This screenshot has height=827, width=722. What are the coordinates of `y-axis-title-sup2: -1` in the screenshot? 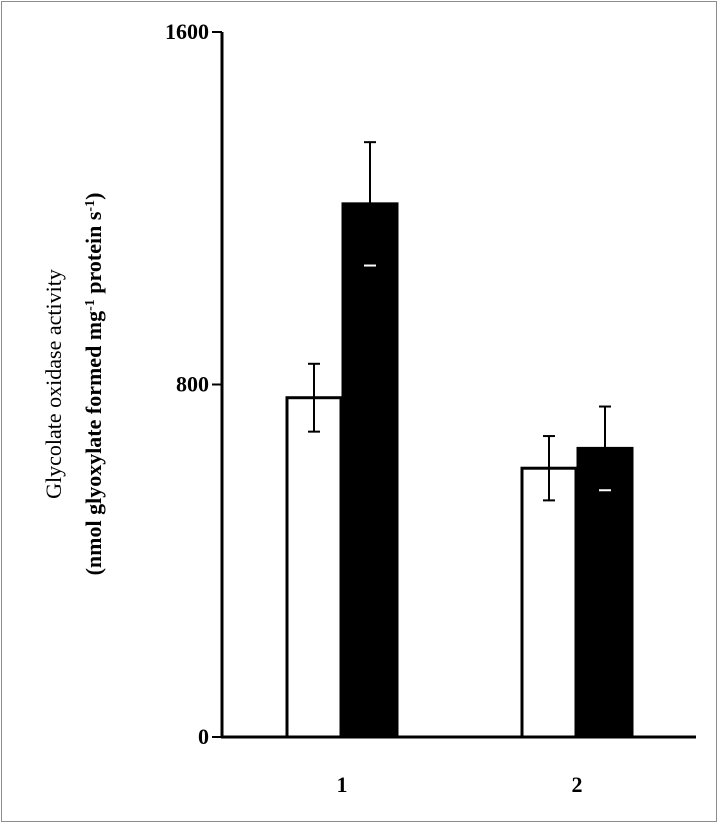 It's located at (90, 206).